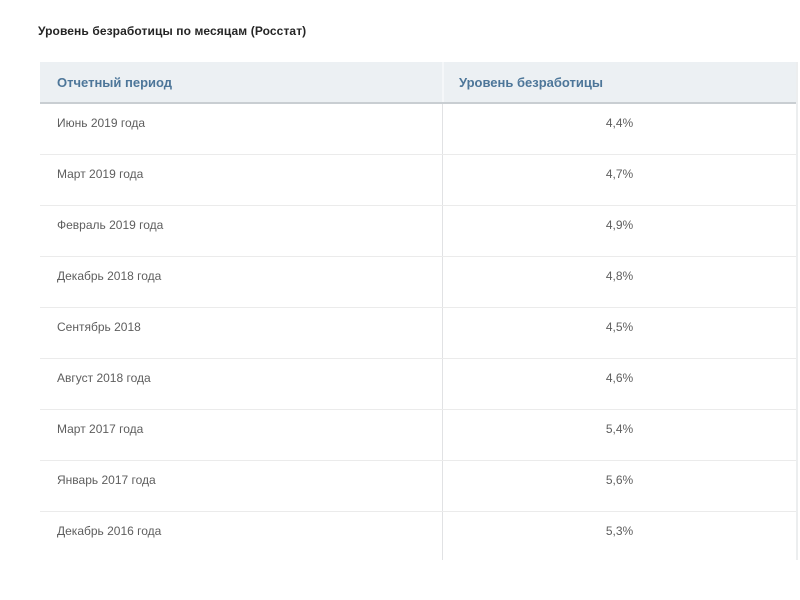 The height and width of the screenshot is (600, 800). Describe the element at coordinates (619, 231) in the screenshot. I see `rate-cell: 4,9%` at that location.